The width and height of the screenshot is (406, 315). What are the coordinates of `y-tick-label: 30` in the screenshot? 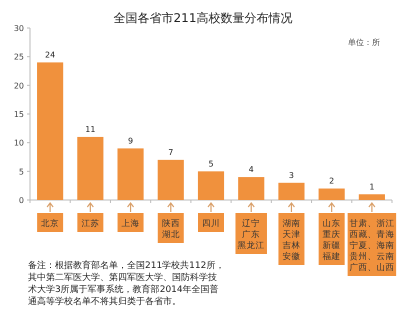 It's located at (19, 28).